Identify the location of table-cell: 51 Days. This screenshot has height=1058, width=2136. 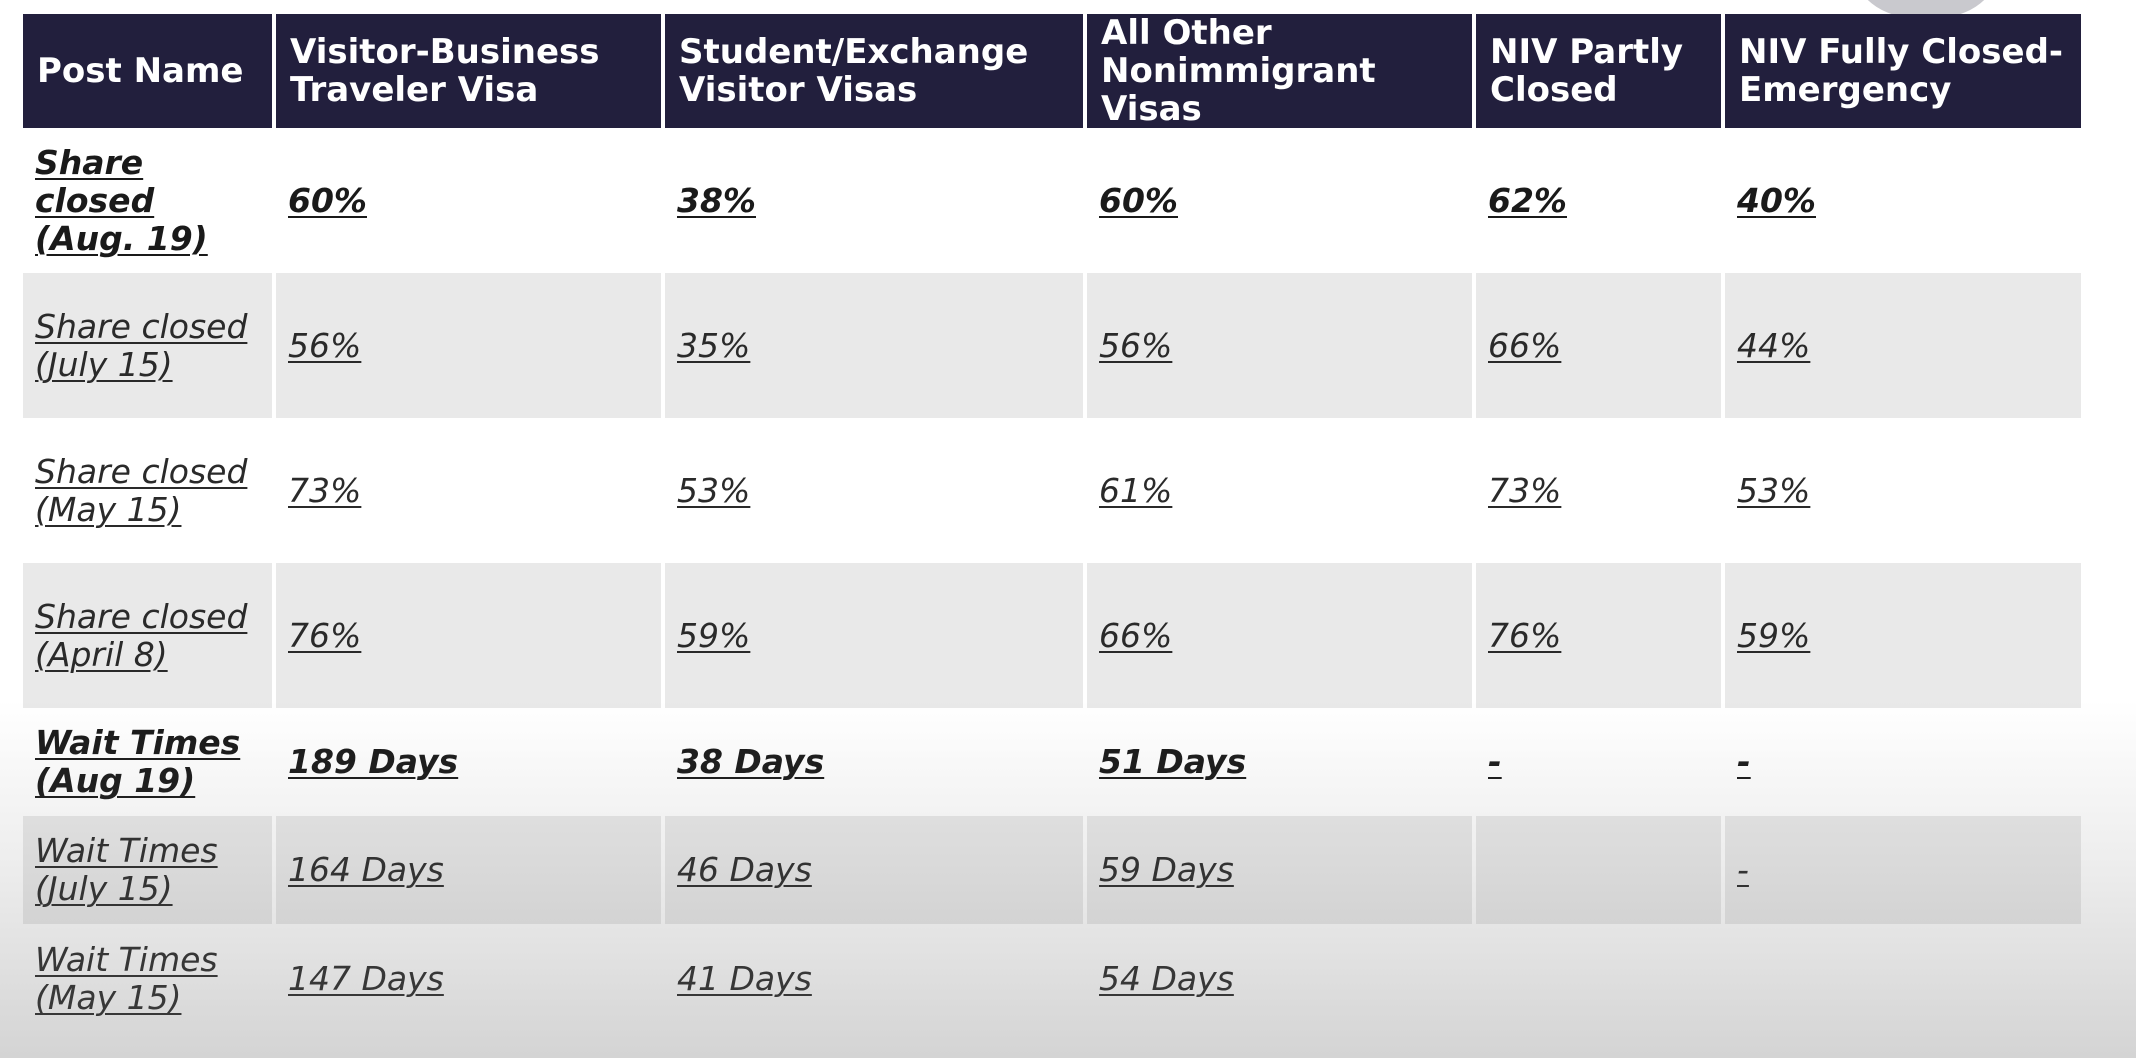
(1281, 762).